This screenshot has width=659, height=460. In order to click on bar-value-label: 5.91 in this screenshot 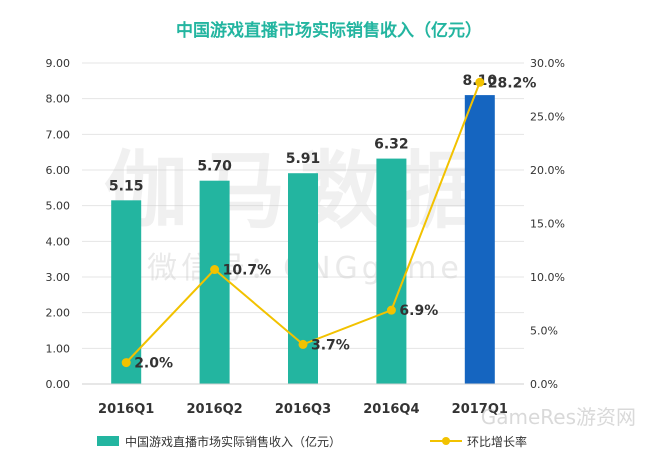, I will do `click(303, 159)`.